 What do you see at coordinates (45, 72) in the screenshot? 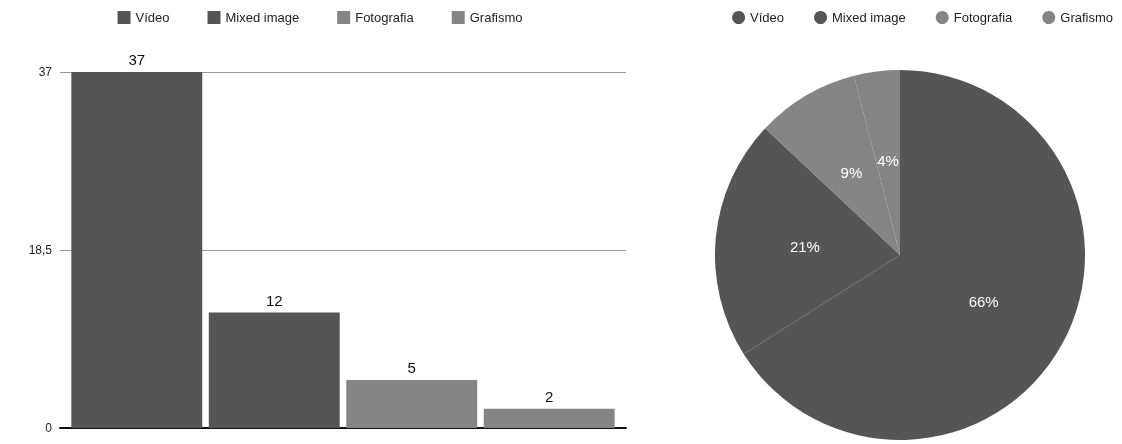
I see `y-tick-label: 37` at bounding box center [45, 72].